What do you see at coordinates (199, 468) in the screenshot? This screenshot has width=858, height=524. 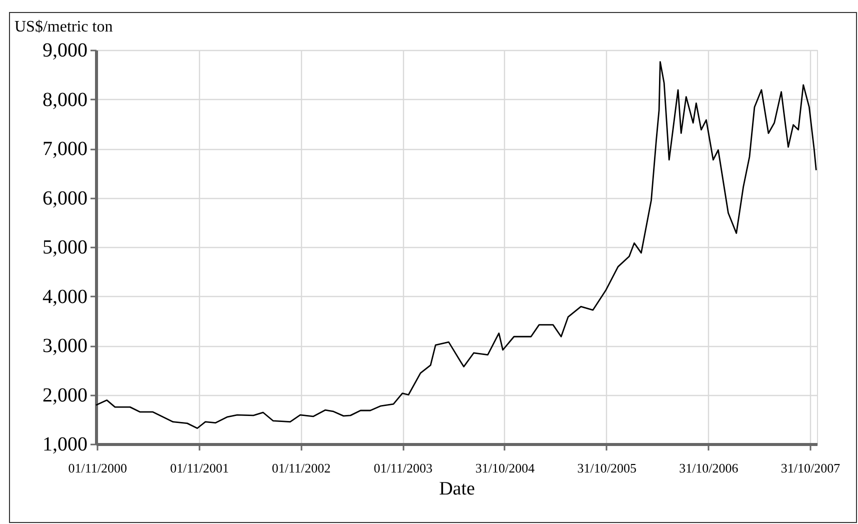 I see `x-tick-label: 01/11/2001` at bounding box center [199, 468].